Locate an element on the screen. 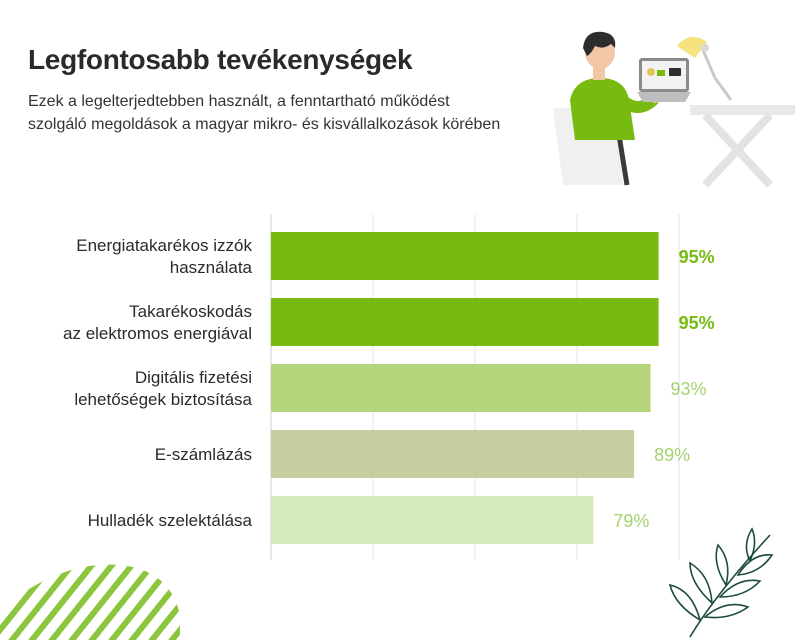 The width and height of the screenshot is (800, 640). page-title: Legfontosabb tevékenységek is located at coordinates (220, 59).